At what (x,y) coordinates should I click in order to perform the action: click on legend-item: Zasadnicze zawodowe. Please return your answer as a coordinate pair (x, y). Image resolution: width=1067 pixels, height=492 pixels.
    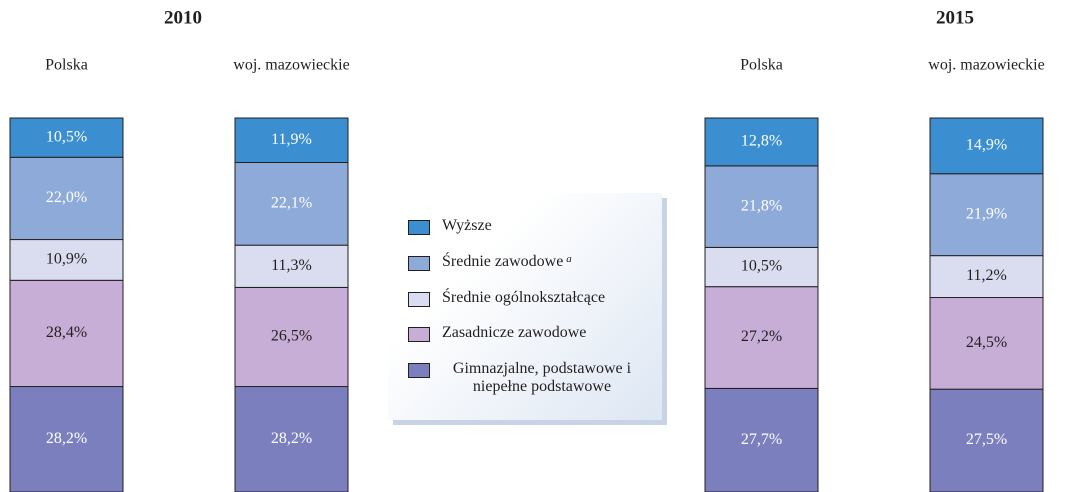
    Looking at the image, I should click on (497, 333).